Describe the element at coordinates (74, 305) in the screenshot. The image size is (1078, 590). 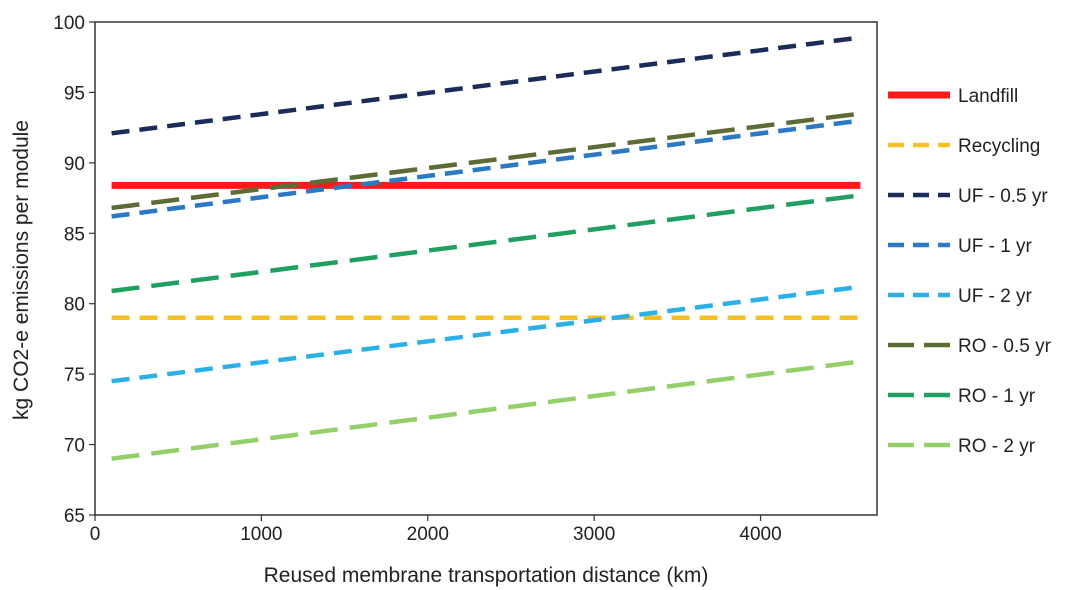
I see `y-tick-label: 80` at that location.